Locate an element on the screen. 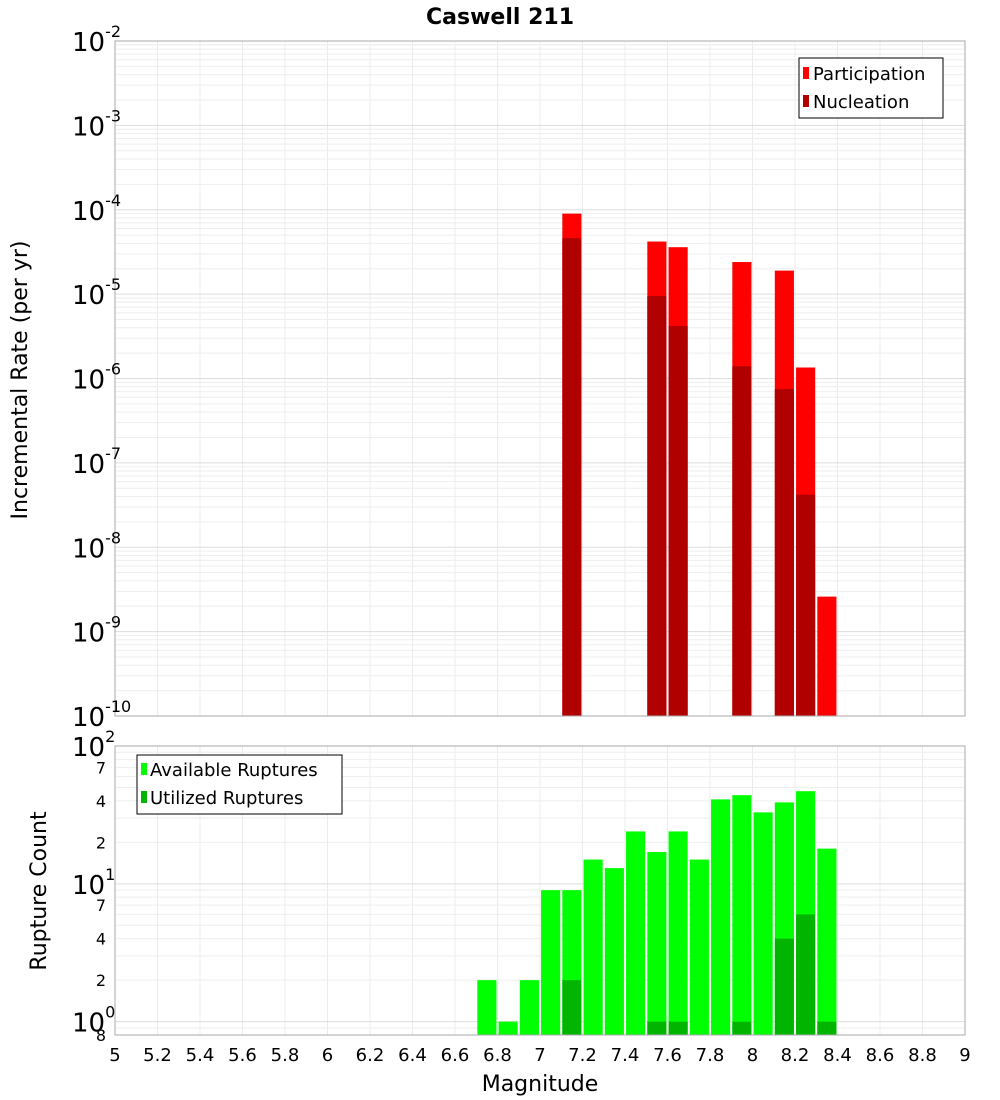  x-tick-label: 5 is located at coordinates (114, 1055).